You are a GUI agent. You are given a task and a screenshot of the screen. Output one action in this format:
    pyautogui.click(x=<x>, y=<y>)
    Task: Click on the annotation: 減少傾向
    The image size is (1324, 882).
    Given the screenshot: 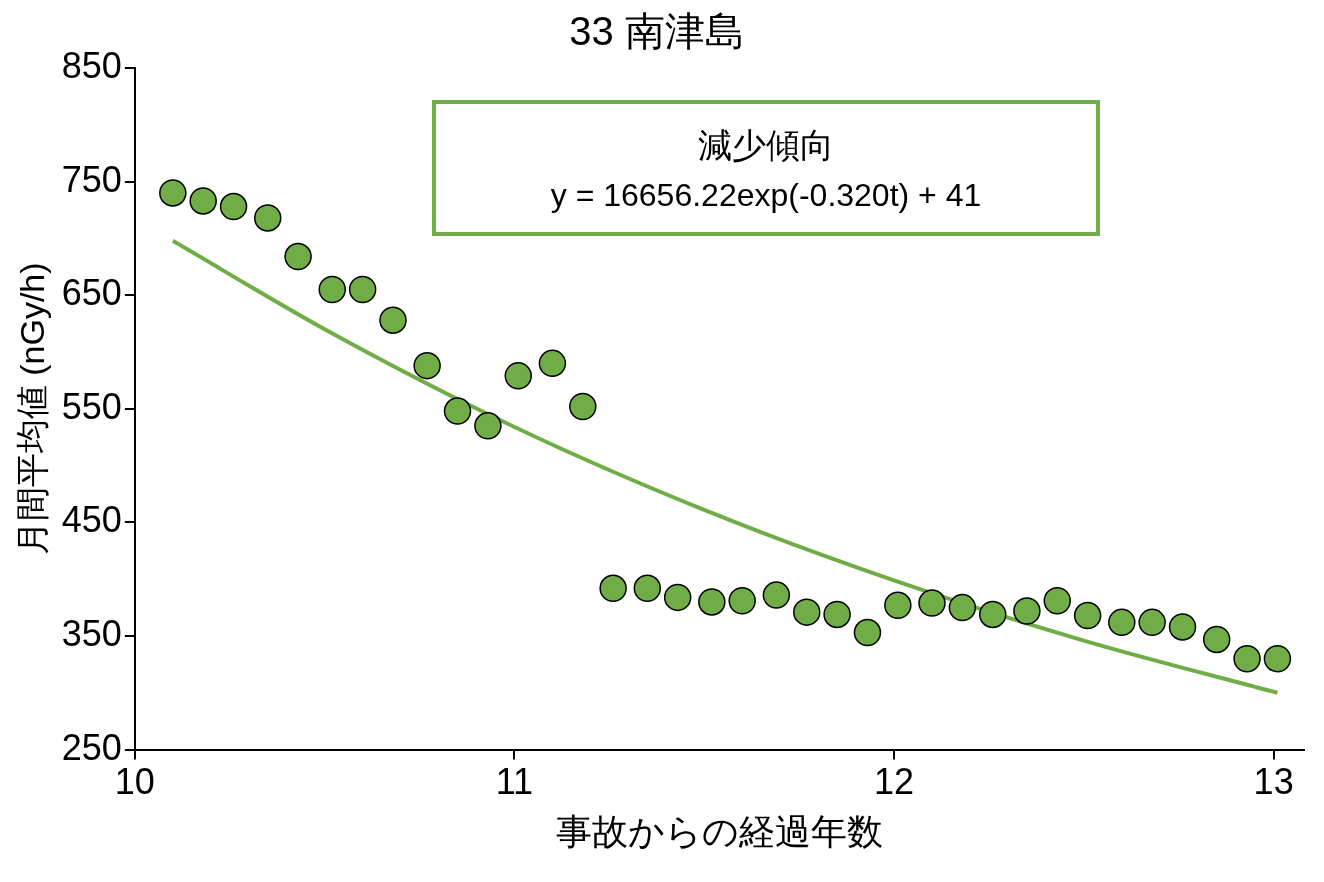 What is the action you would take?
    pyautogui.click(x=766, y=145)
    